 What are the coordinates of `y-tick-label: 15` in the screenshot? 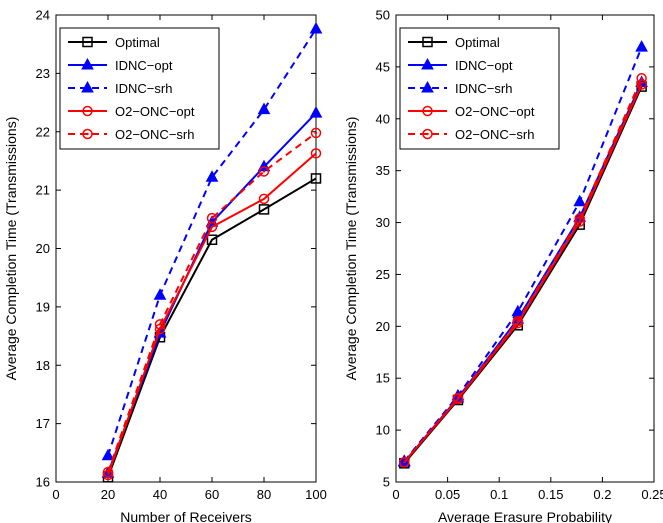 It's located at (383, 378).